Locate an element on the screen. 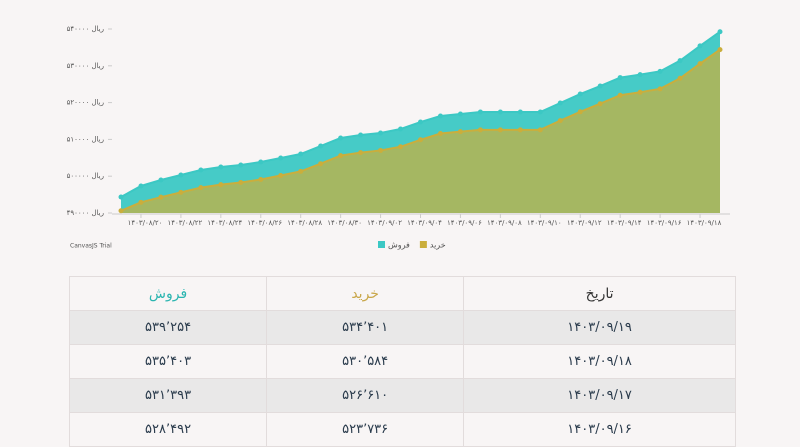 This screenshot has height=447, width=800. x-tick-label: ۱۴۰۳/۰۹/۰۶ is located at coordinates (464, 223).